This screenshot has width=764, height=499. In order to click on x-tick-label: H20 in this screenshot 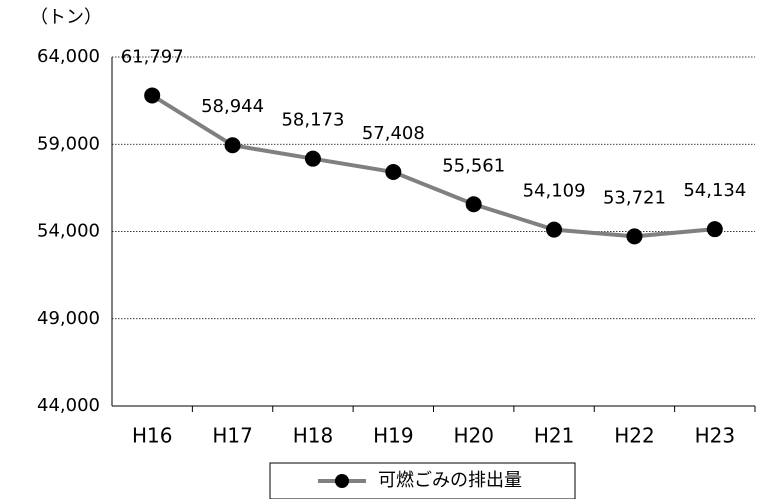, I will do `click(473, 436)`.